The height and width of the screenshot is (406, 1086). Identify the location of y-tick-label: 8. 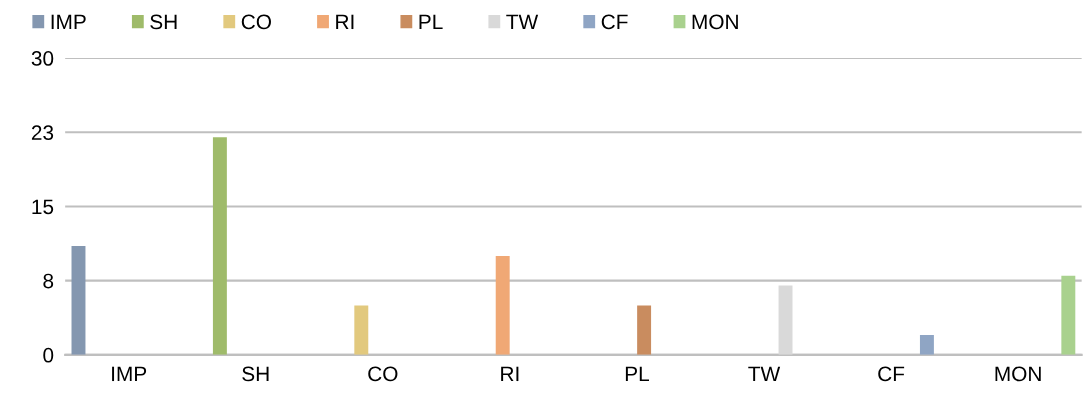
(48, 281).